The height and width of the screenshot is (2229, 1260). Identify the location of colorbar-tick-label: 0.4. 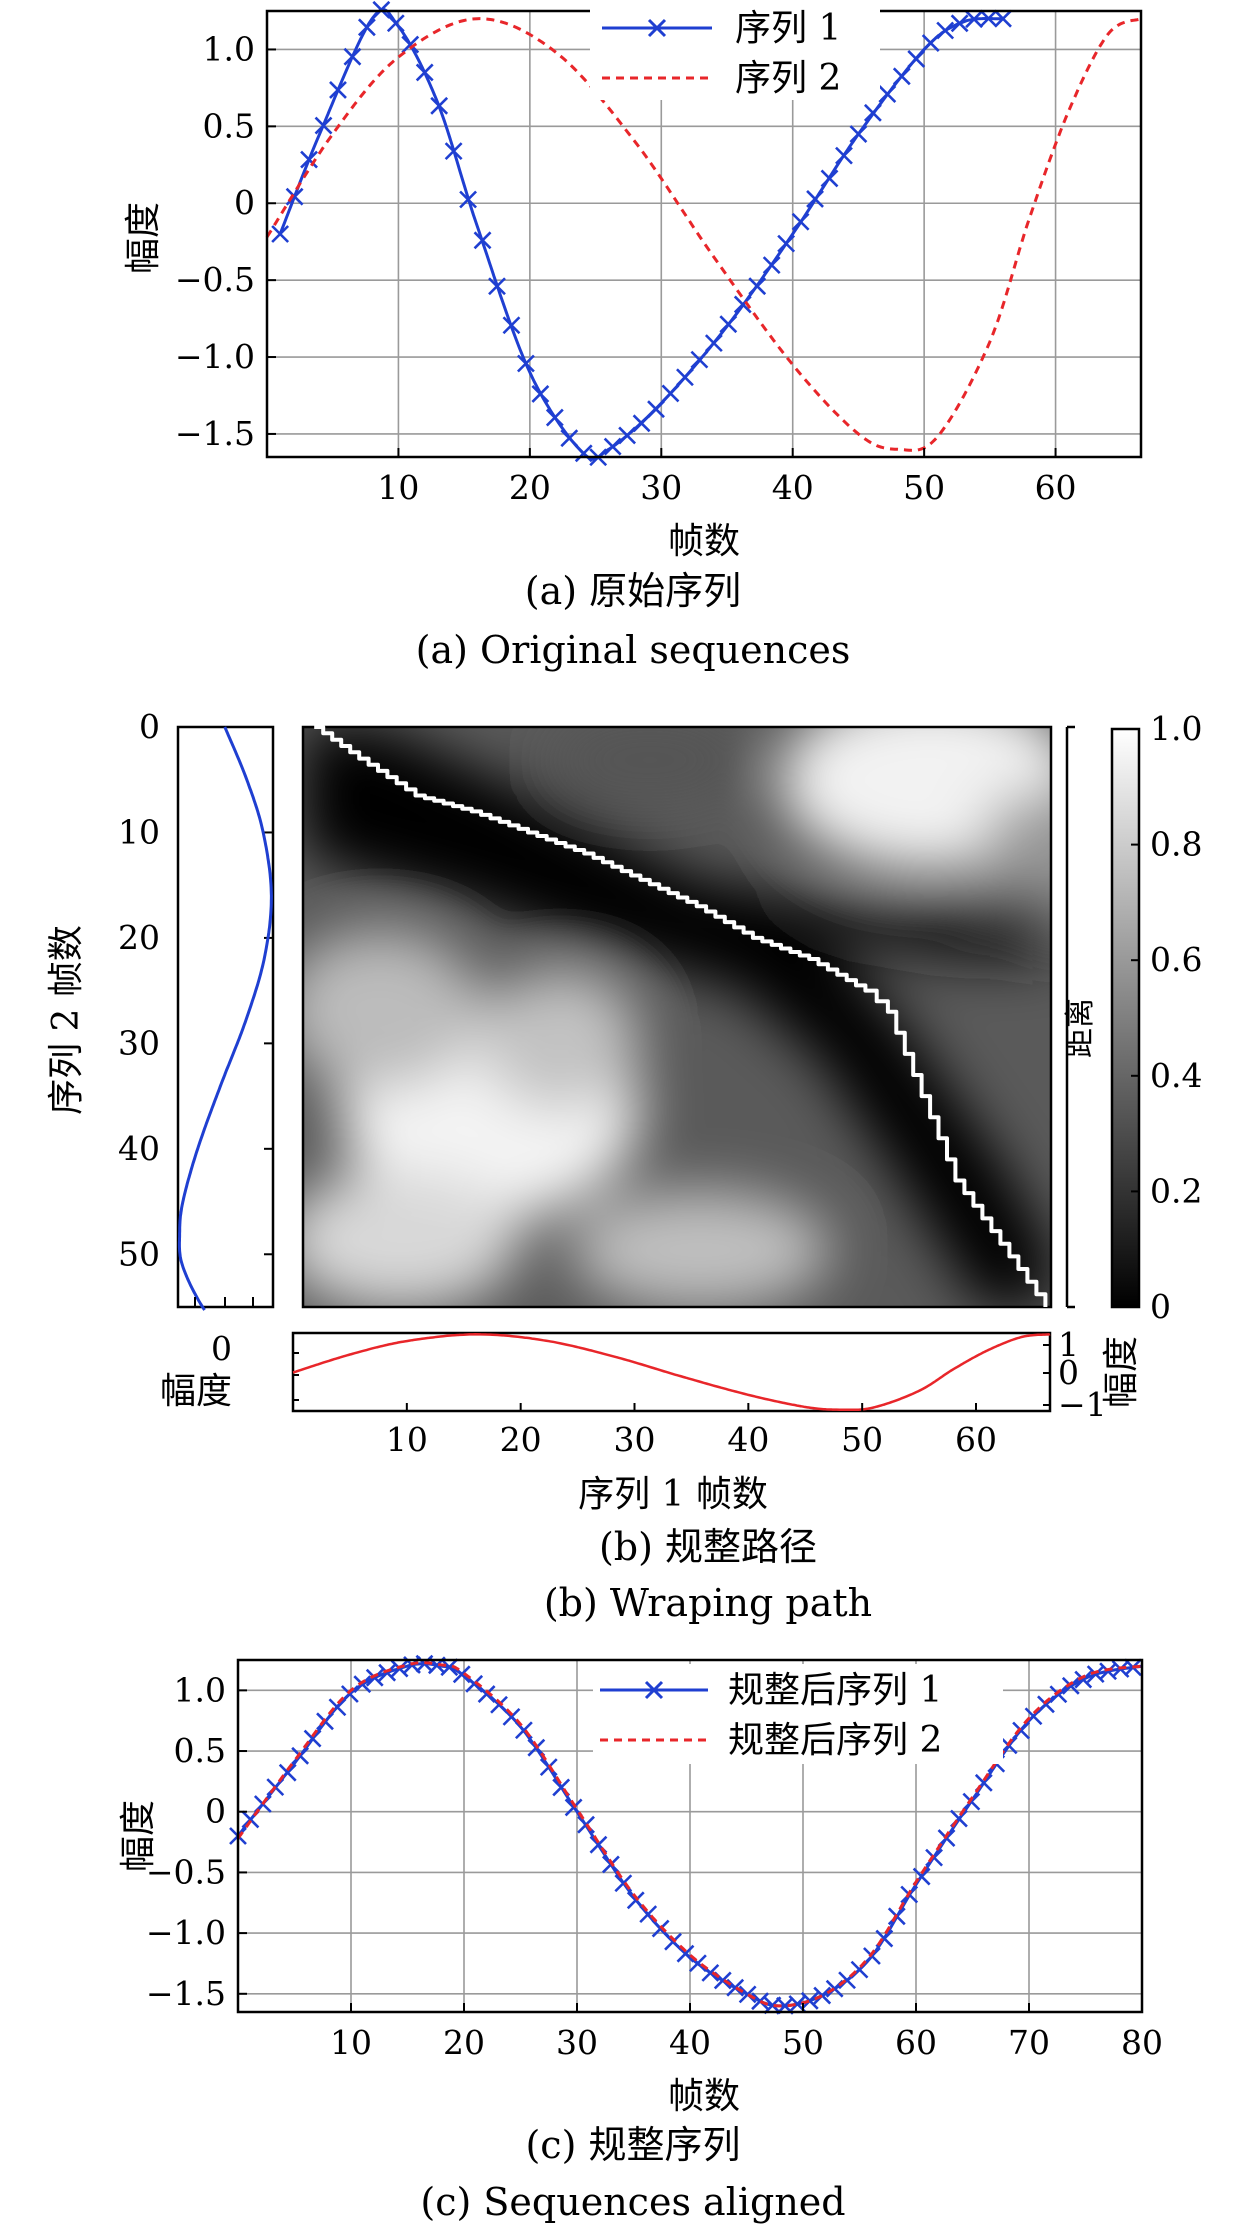
(1176, 1075).